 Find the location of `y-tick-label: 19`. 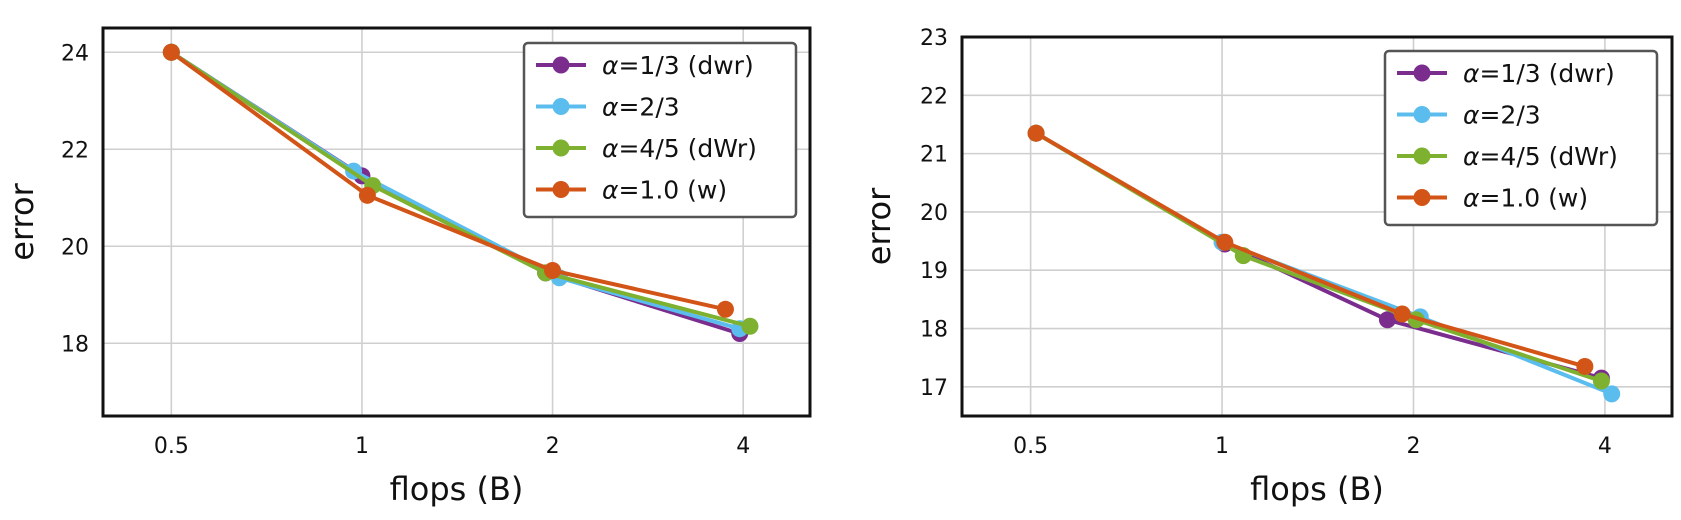

y-tick-label: 19 is located at coordinates (934, 271).